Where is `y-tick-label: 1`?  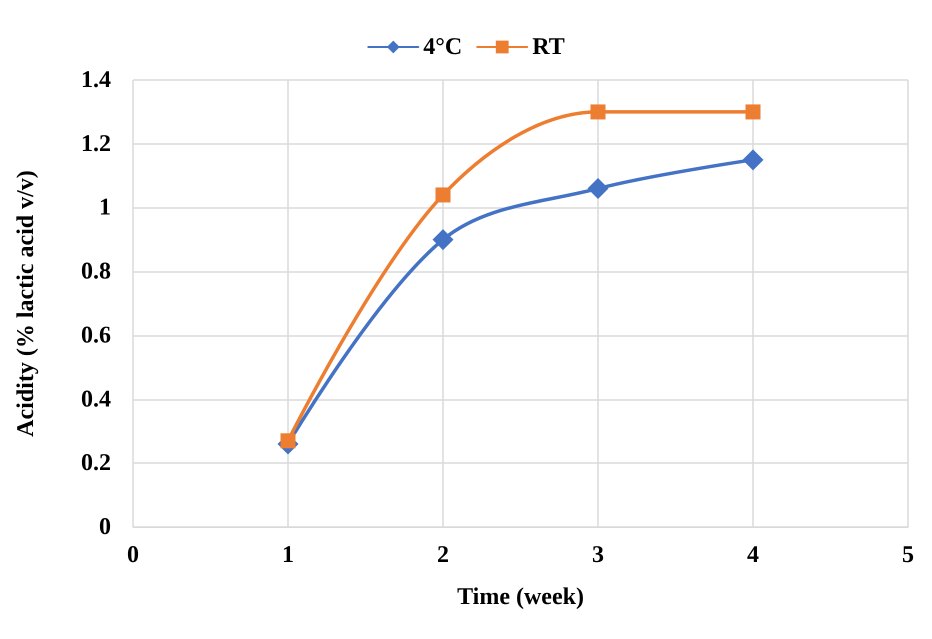 y-tick-label: 1 is located at coordinates (105, 207).